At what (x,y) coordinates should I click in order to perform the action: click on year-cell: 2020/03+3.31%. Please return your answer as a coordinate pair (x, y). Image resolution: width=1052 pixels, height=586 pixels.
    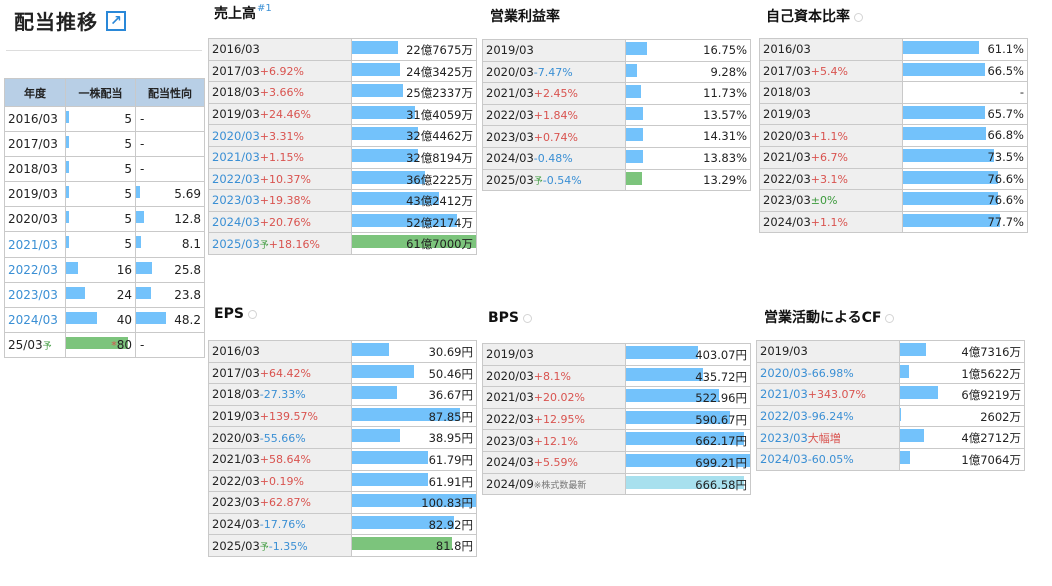
    Looking at the image, I should click on (280, 135).